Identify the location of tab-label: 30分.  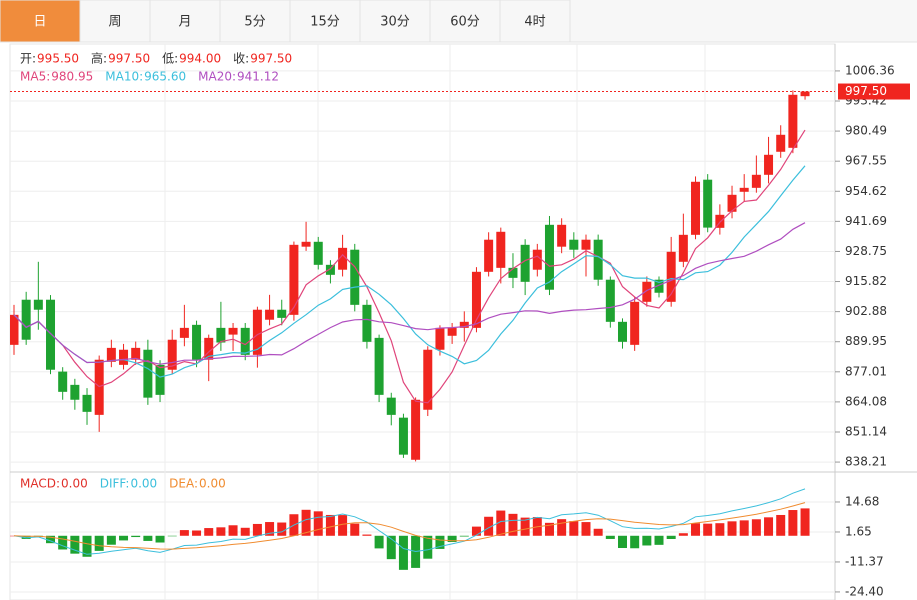
(395, 22).